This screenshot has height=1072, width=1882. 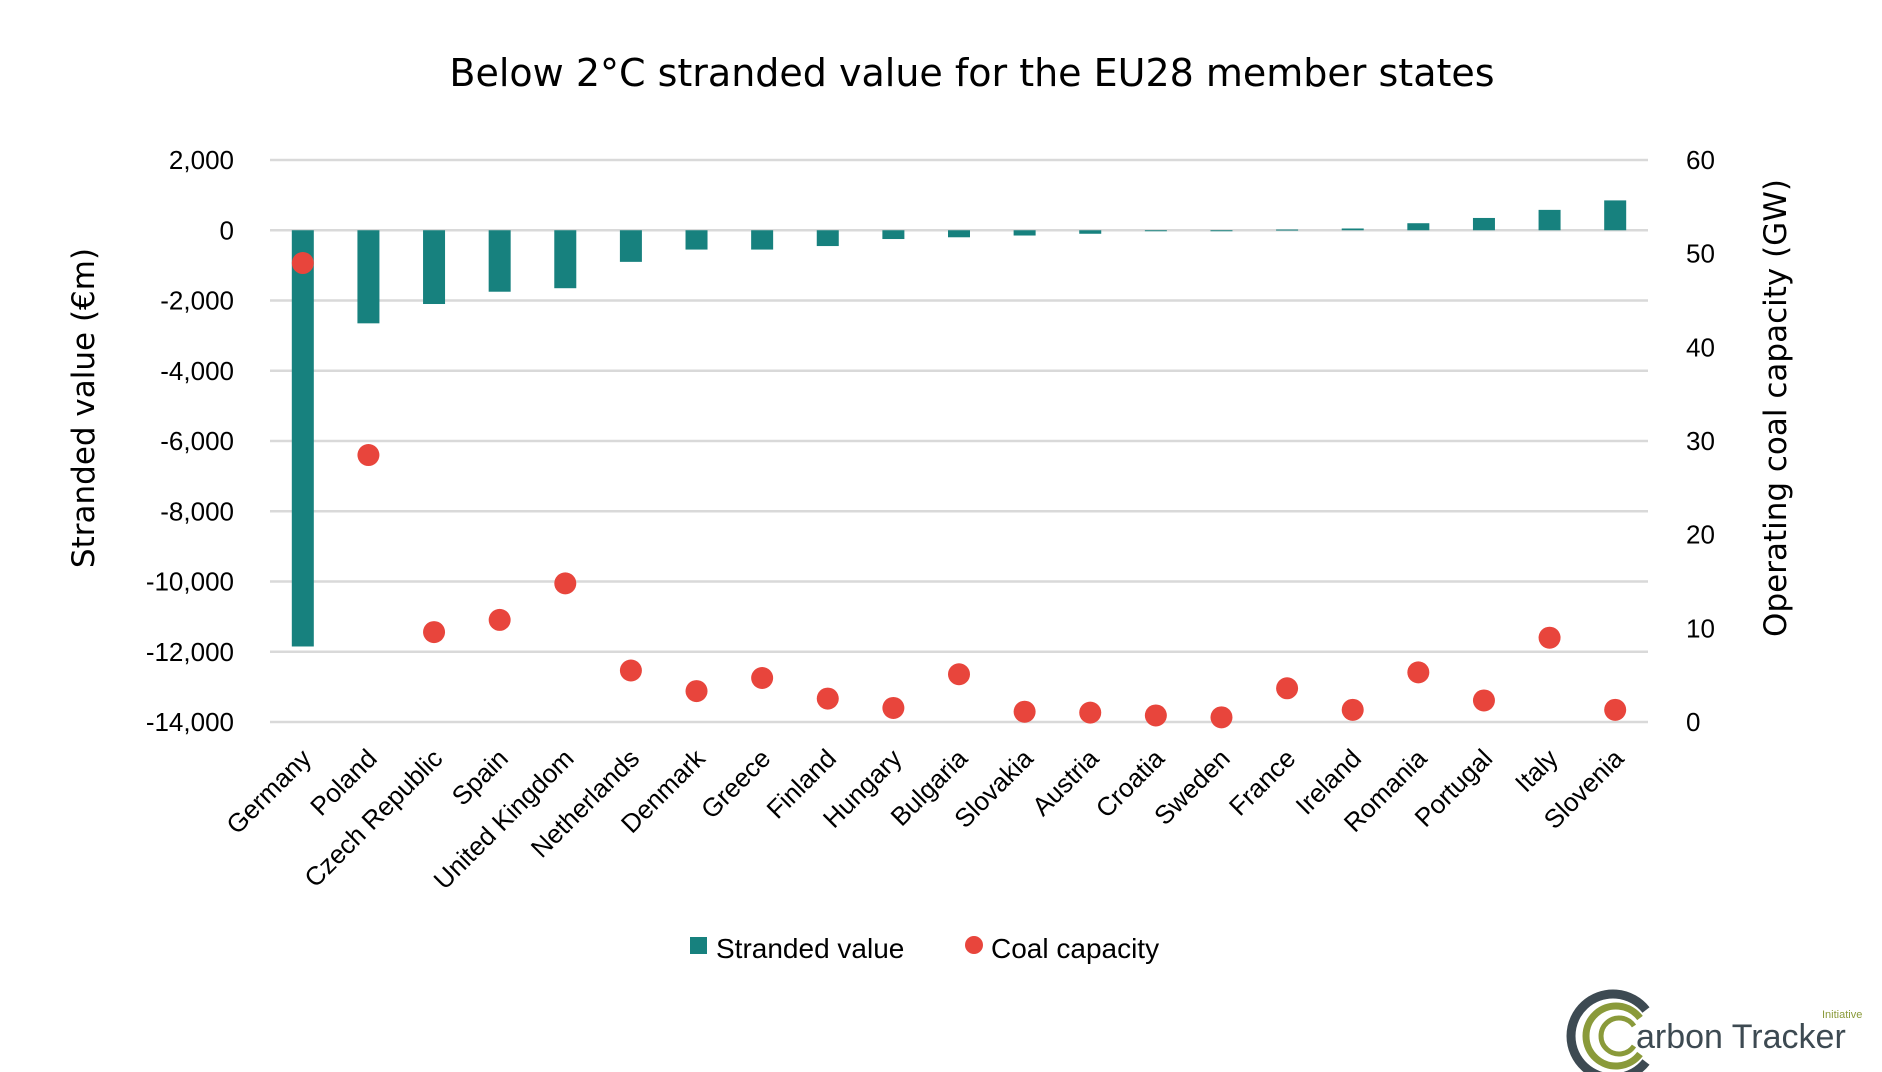 I want to click on bar-czech-republic, so click(x=434, y=267).